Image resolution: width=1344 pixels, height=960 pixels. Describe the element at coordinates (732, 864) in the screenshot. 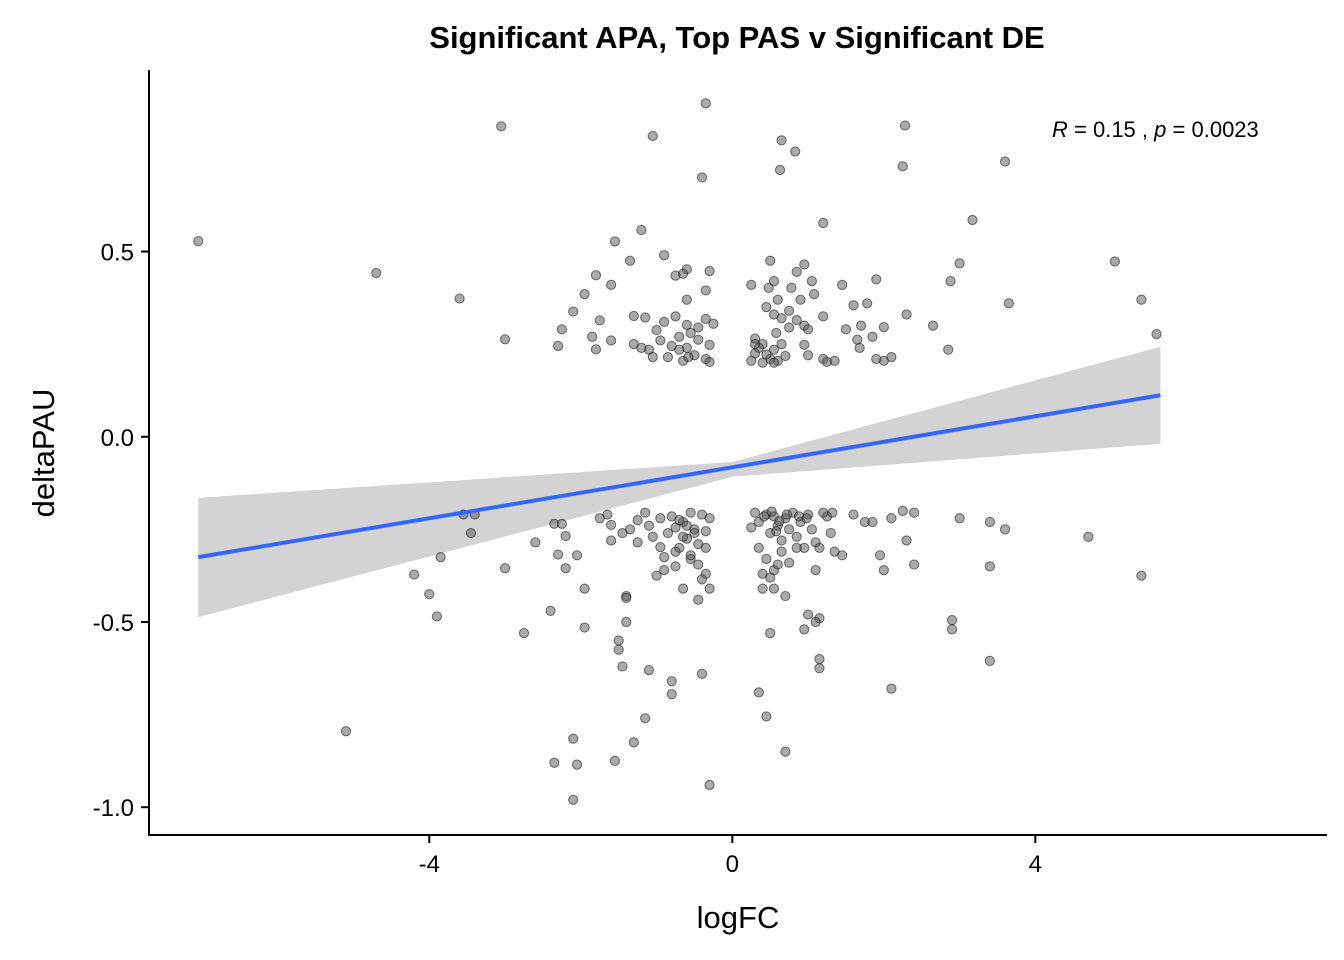

I see `x-tick-label: 0` at that location.